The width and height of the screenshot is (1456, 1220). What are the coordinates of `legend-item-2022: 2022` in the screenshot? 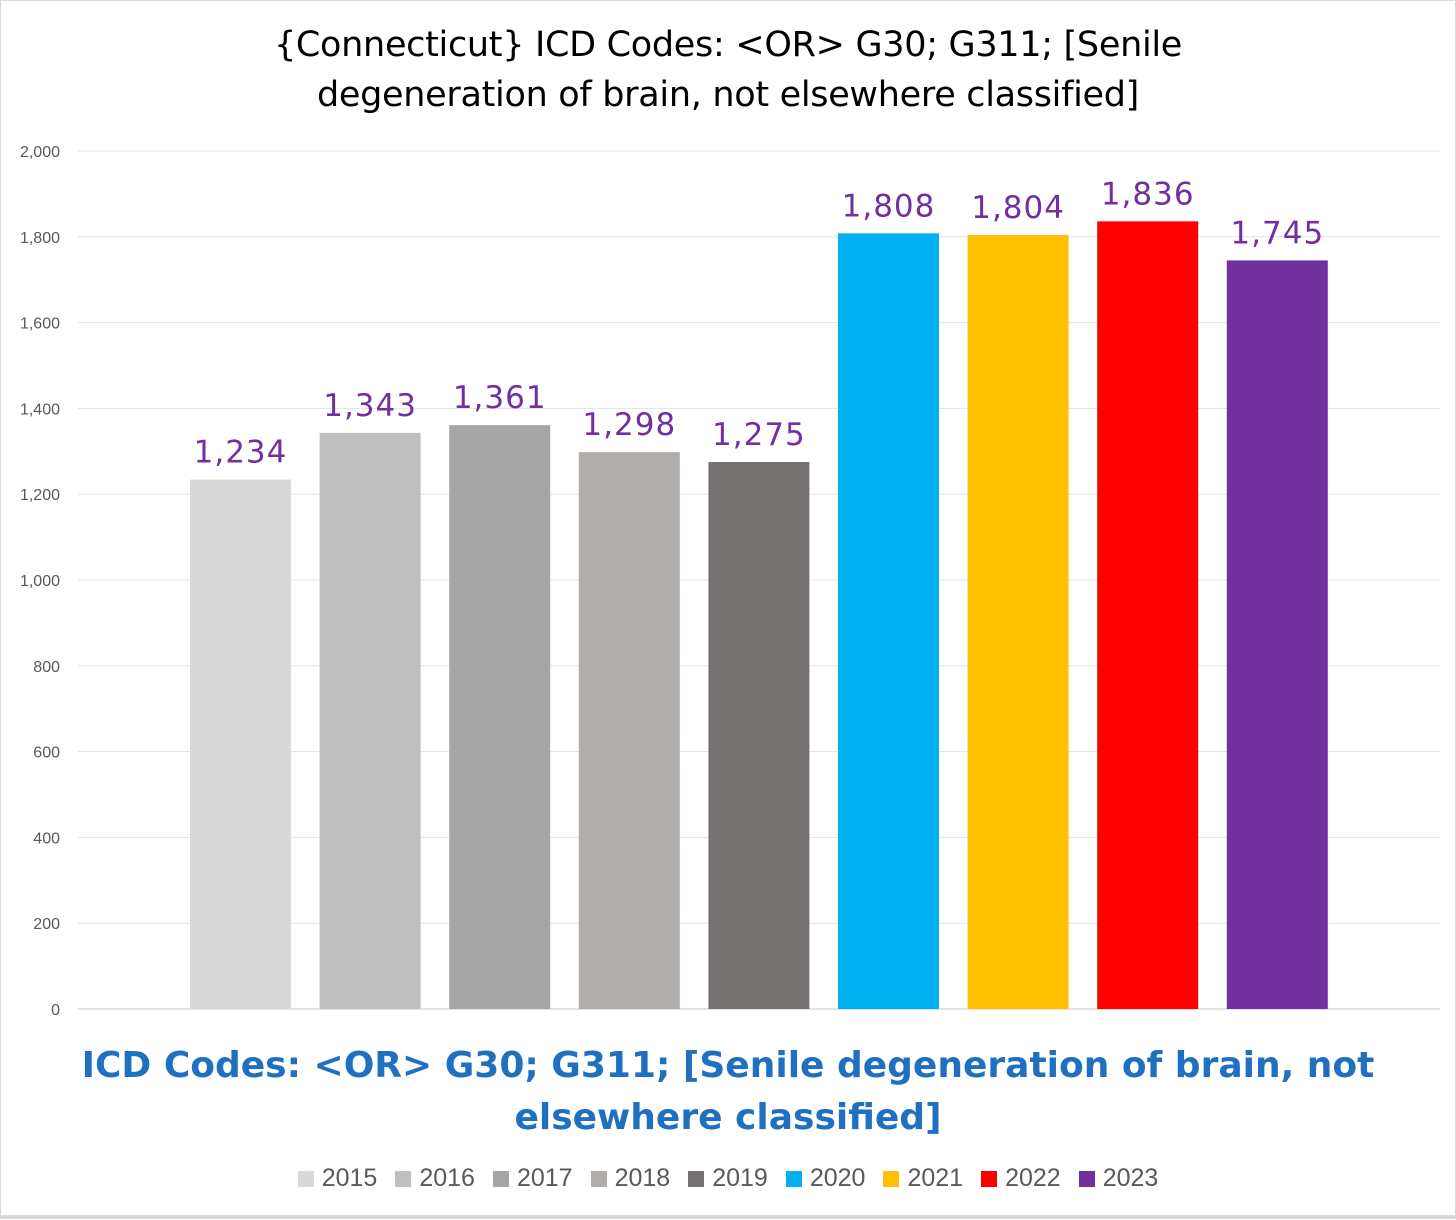 It's located at (1021, 1178).